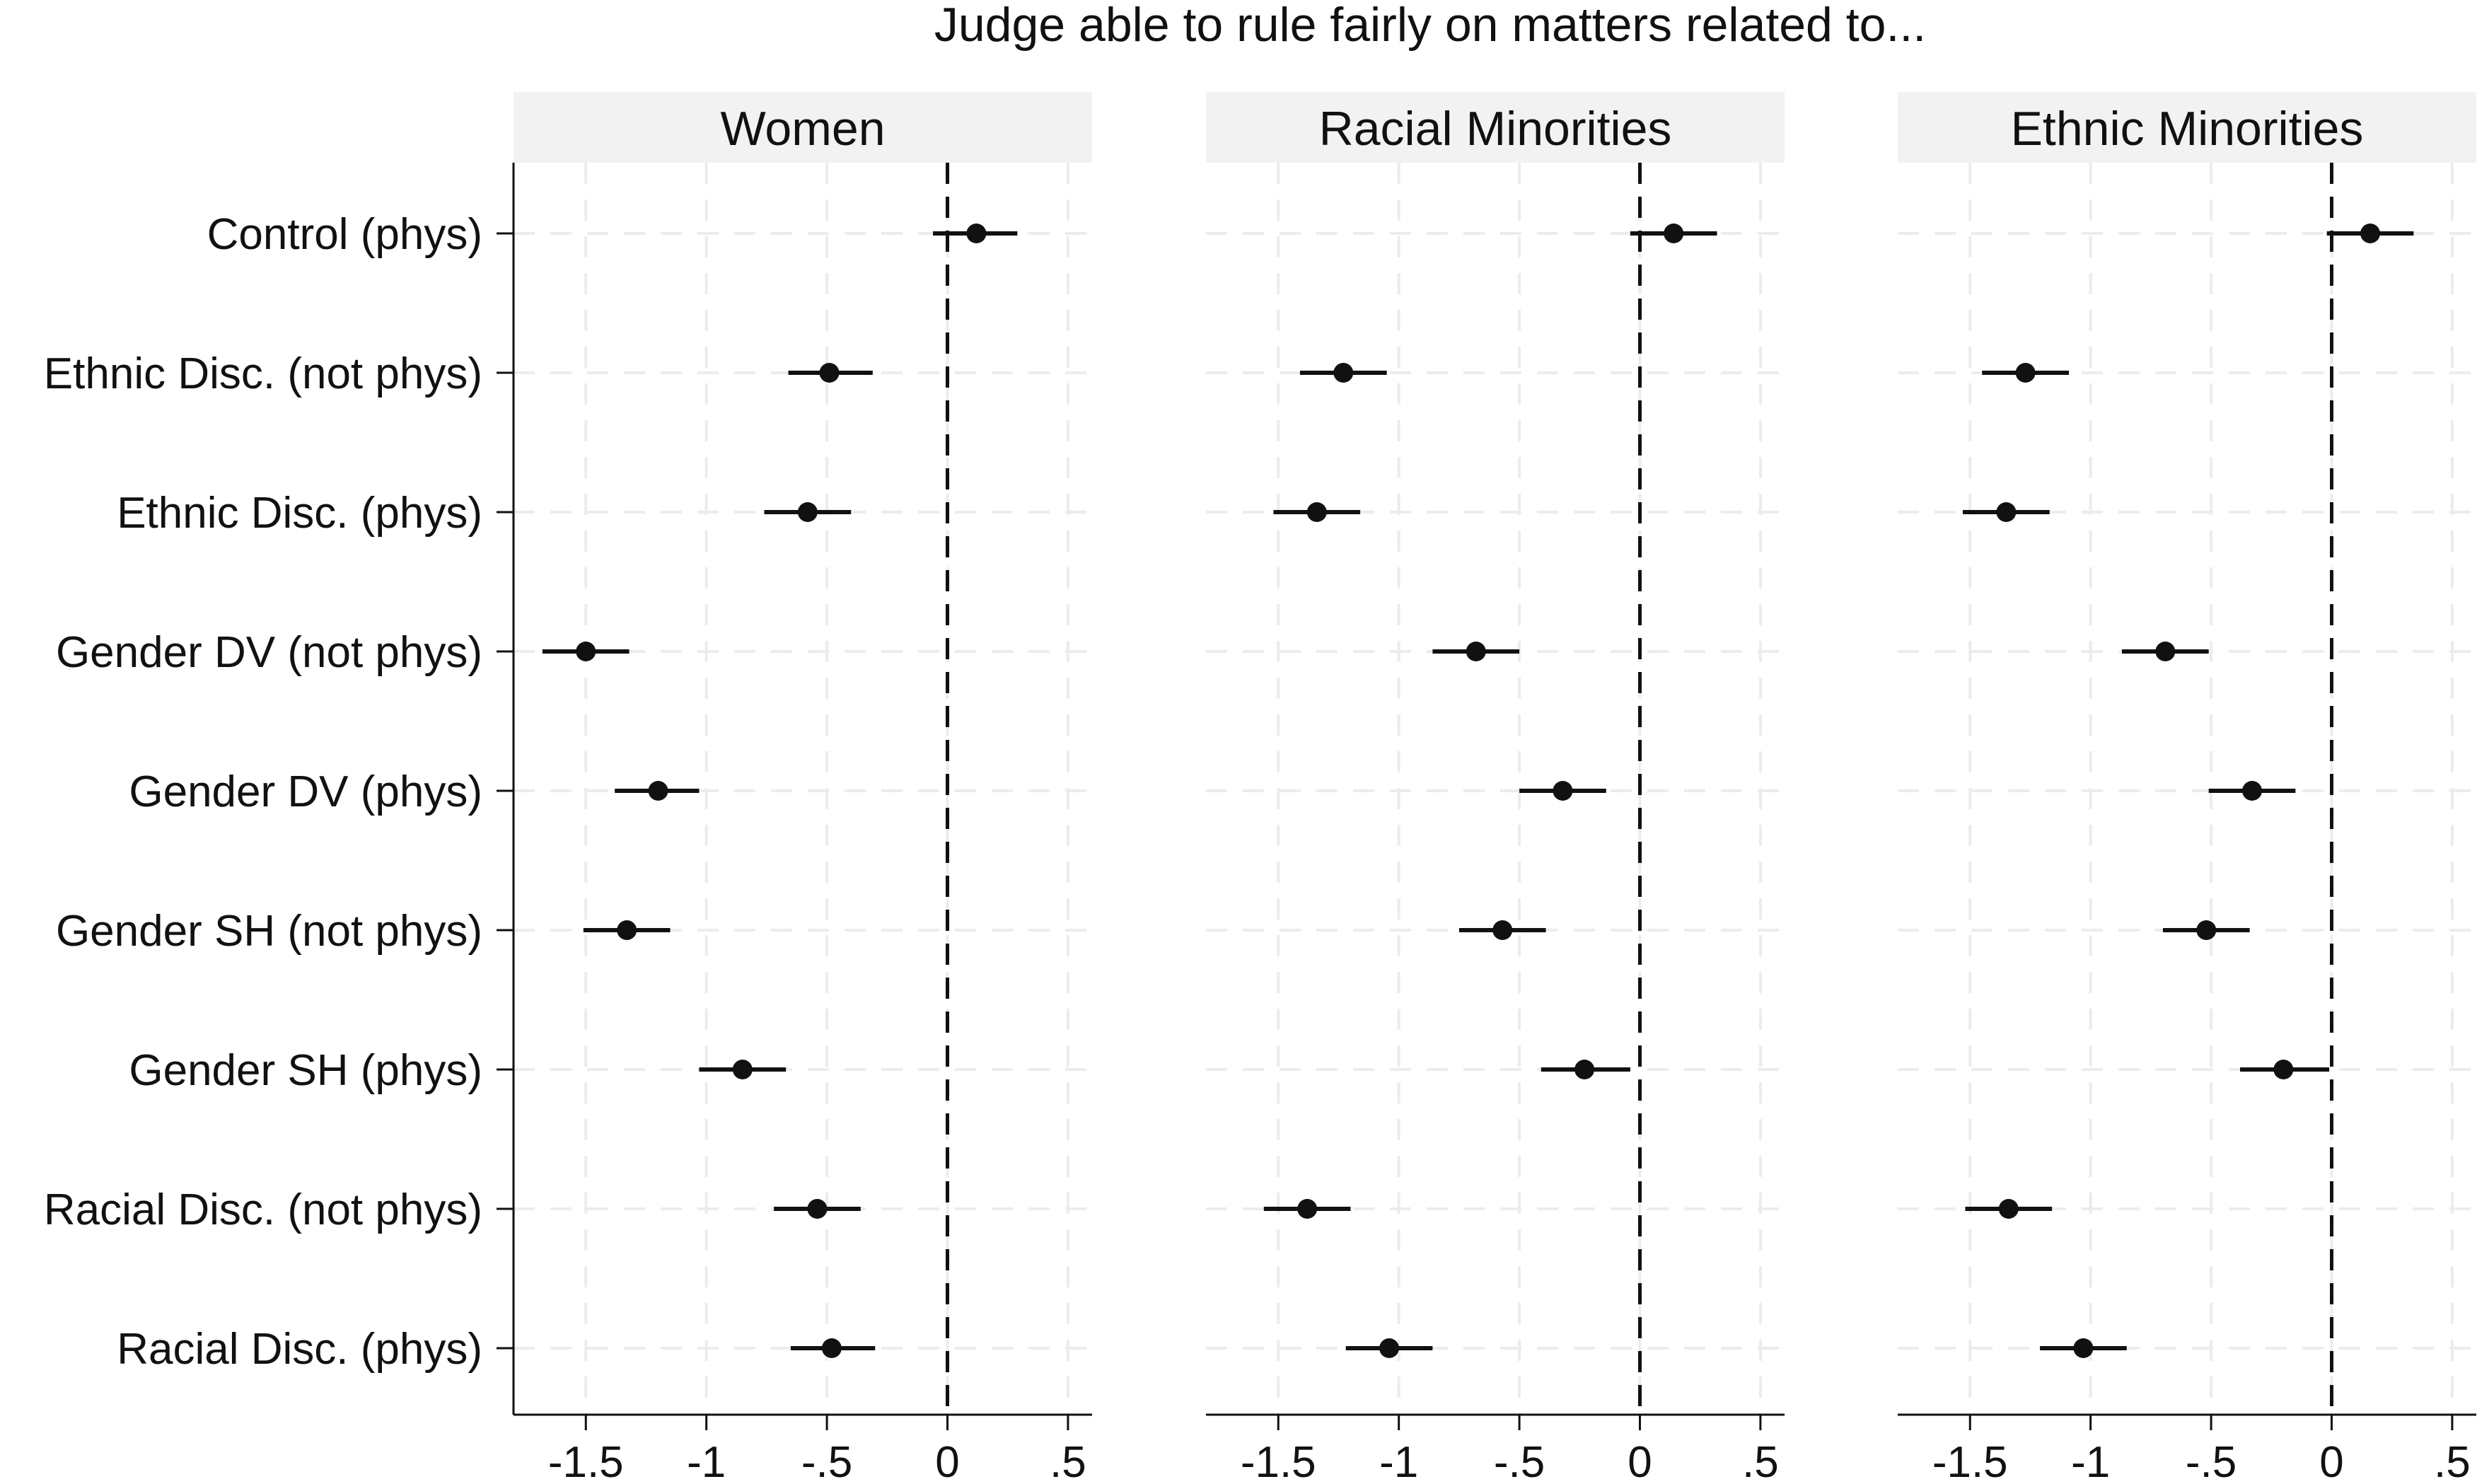 The image size is (2477, 1484). Describe the element at coordinates (299, 513) in the screenshot. I see `category-label: Ethnic Disc. (phys)` at that location.